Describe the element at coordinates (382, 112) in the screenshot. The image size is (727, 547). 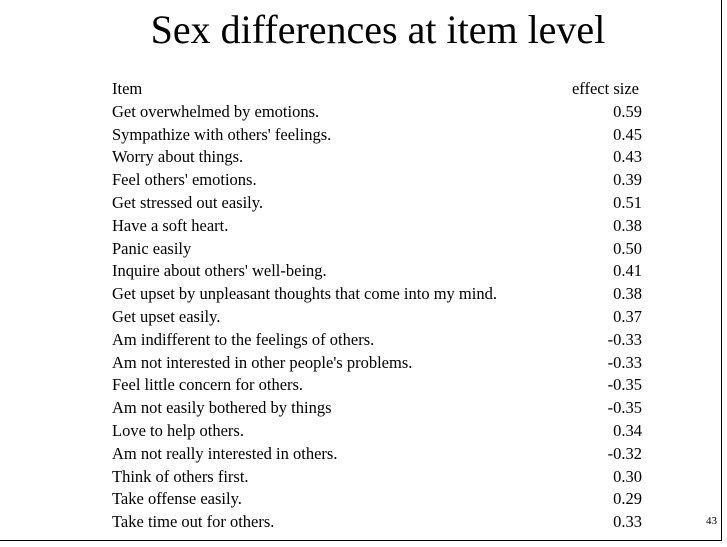
I see `table-row: Get overwhelmed by emotions. 0.59` at that location.